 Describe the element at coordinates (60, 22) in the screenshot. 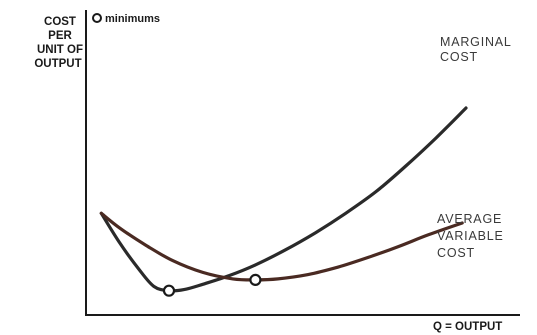

I see `y-axis-label-line-1: COST` at that location.